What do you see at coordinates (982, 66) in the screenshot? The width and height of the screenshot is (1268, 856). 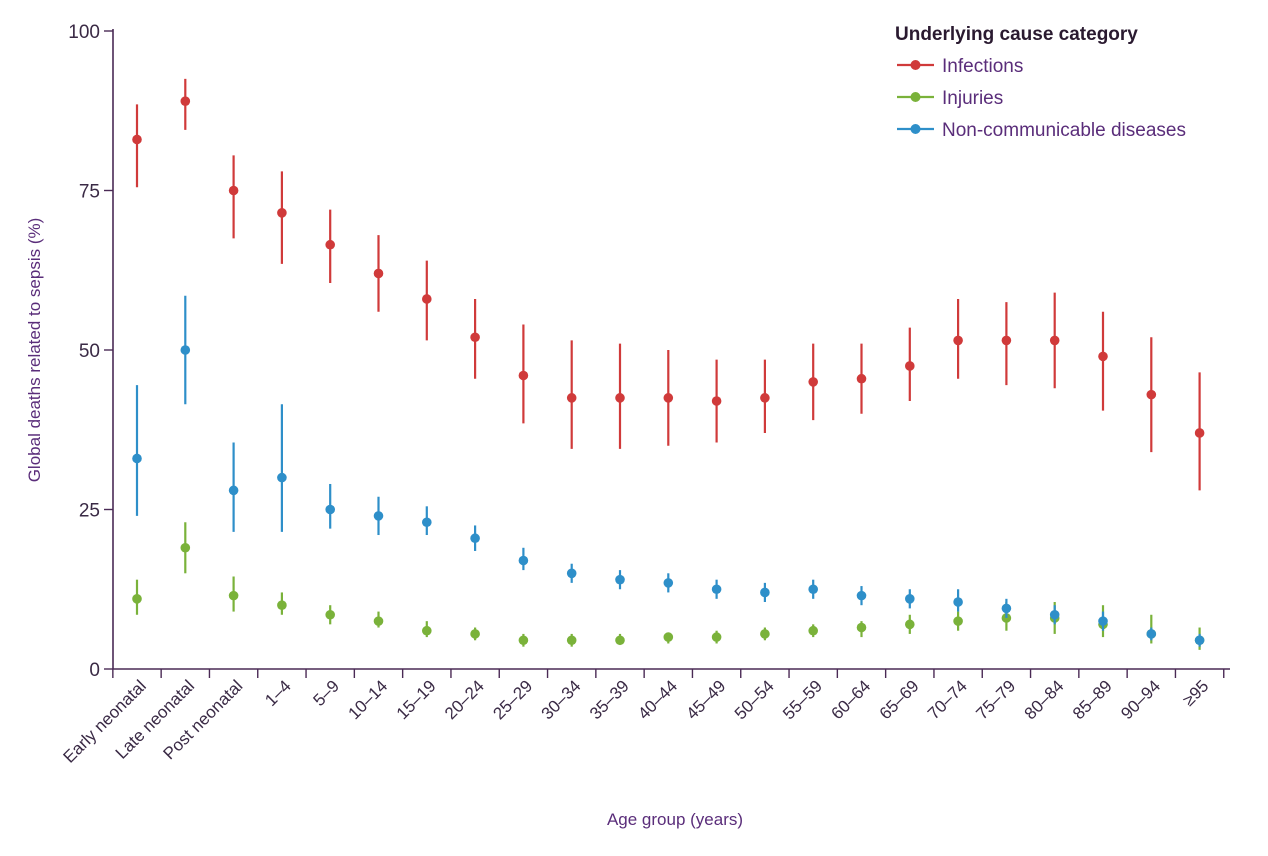 I see `legend-label: Infections` at bounding box center [982, 66].